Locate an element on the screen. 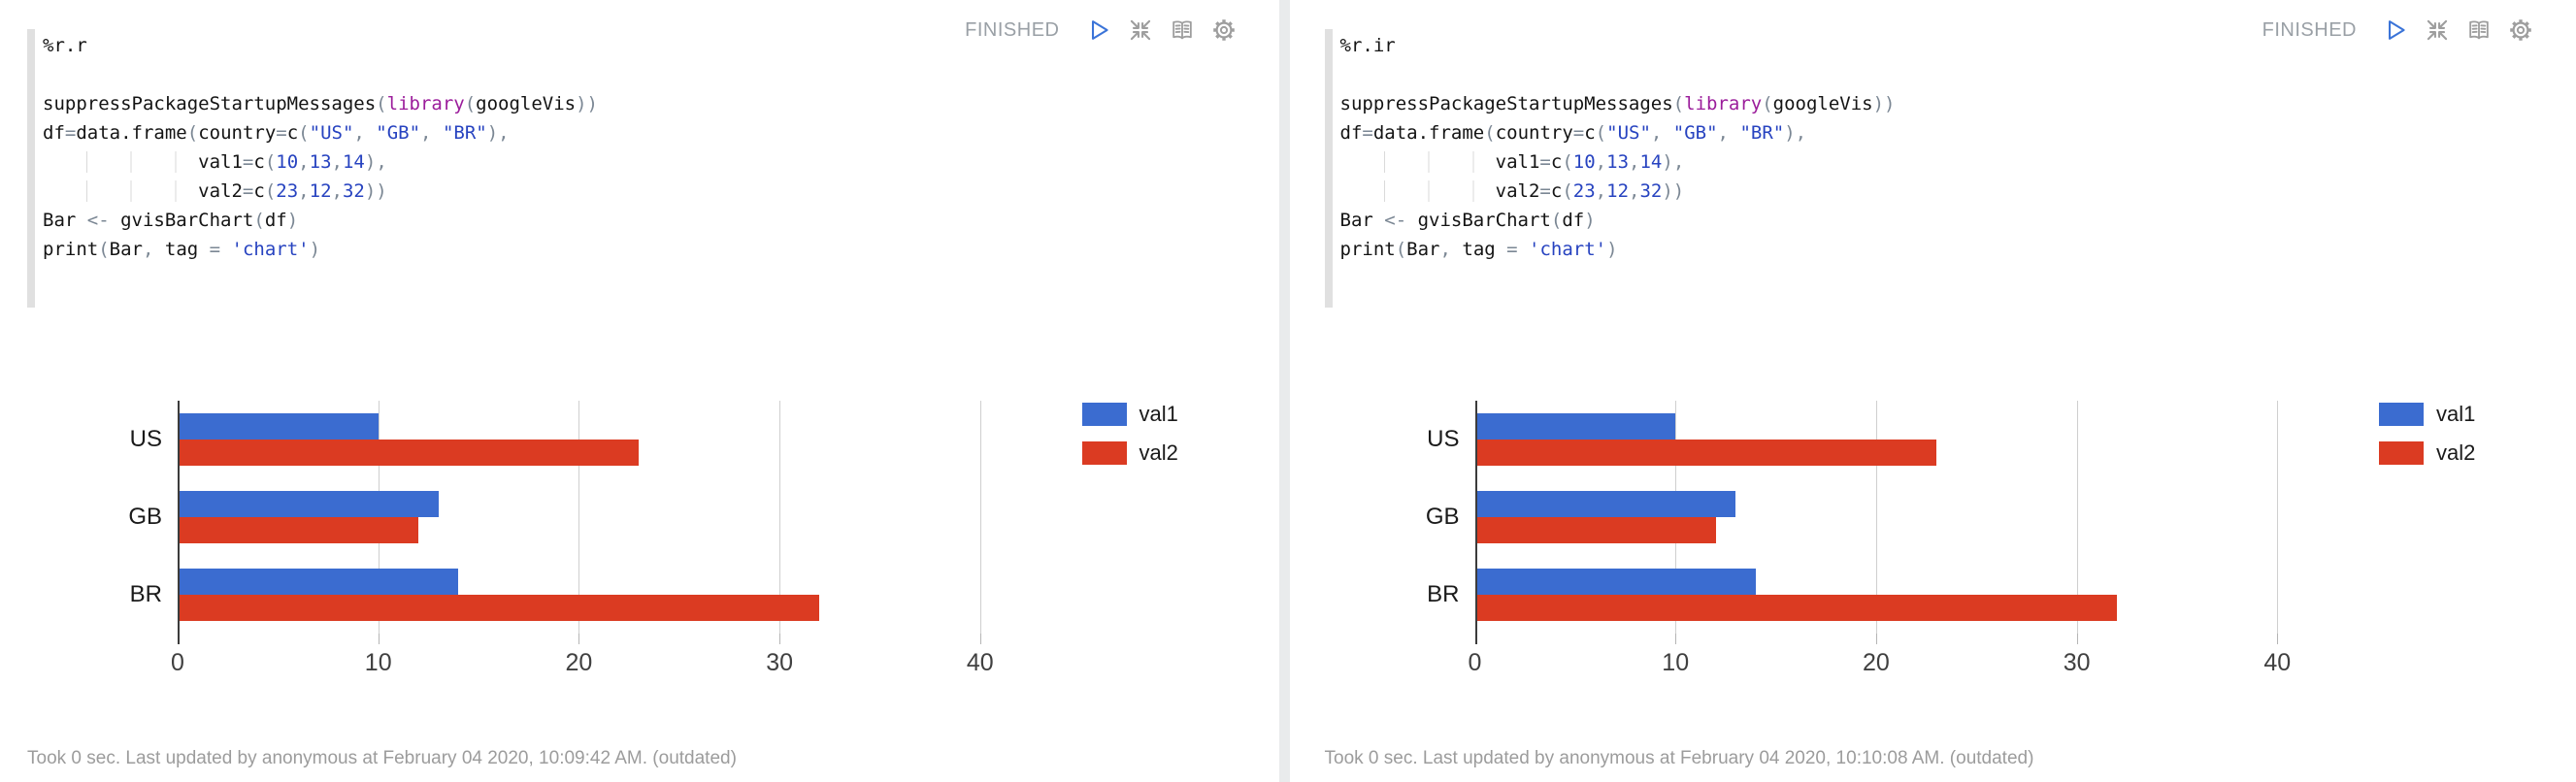 This screenshot has width=2576, height=782. code-token: 12 is located at coordinates (1618, 191).